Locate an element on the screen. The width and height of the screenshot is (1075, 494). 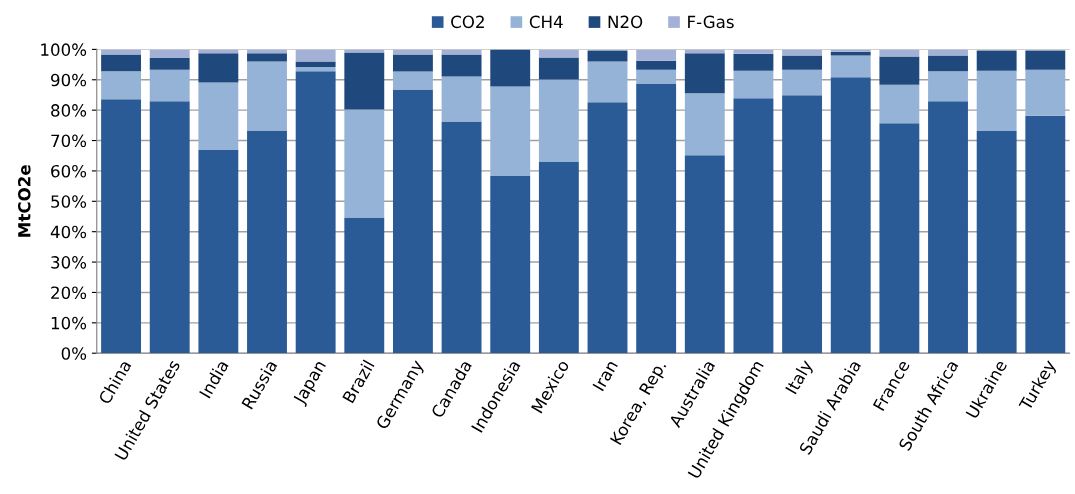
y-tick-label: 10% is located at coordinates (69, 323).